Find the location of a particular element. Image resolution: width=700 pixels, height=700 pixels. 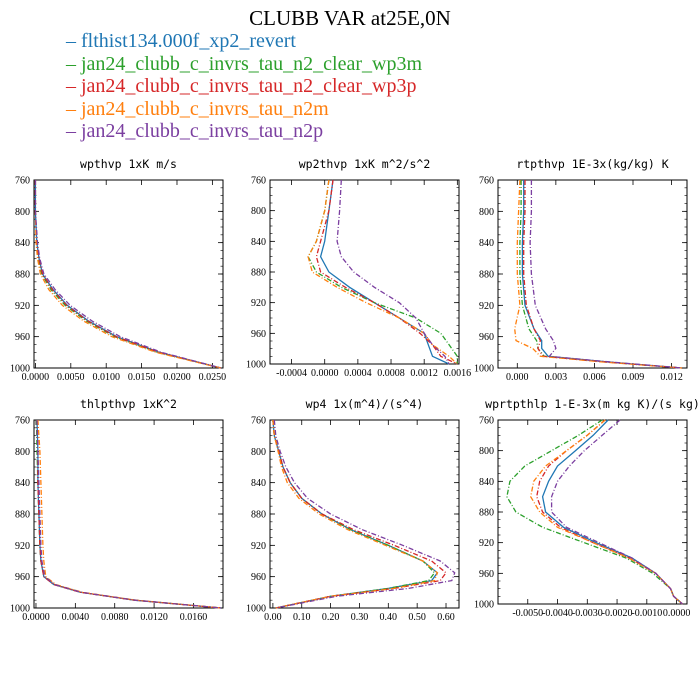

x-tick-label: 0.0008 is located at coordinates (391, 373).